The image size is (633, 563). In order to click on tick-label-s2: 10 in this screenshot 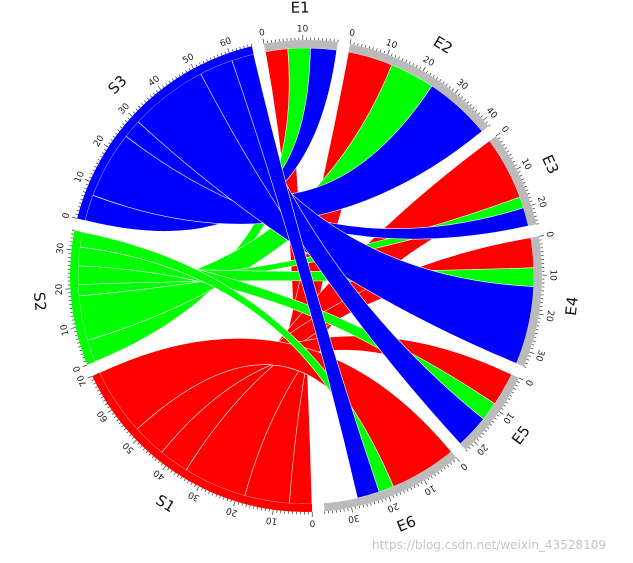, I will do `click(65, 330)`.